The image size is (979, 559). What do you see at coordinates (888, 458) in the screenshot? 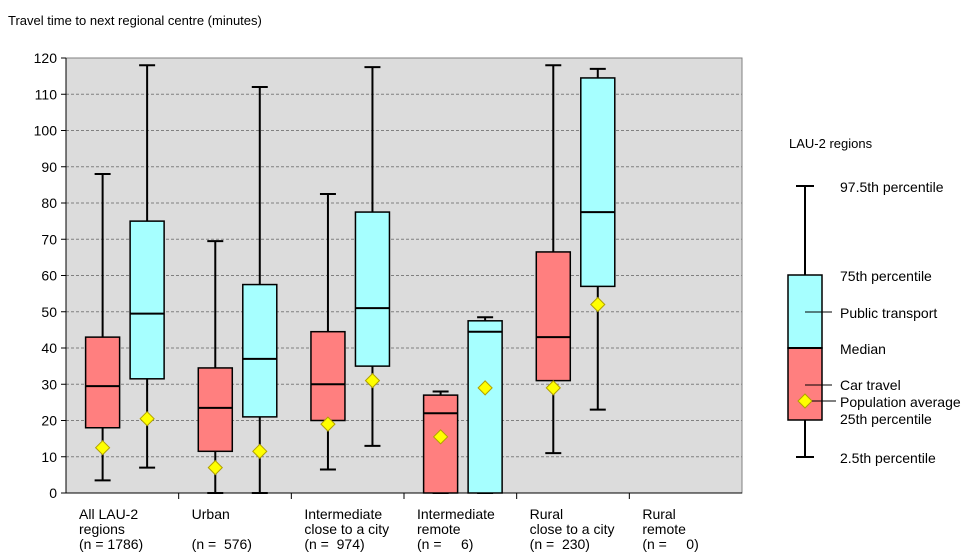
I see `legend-label-p025: 2.5th percentile` at bounding box center [888, 458].